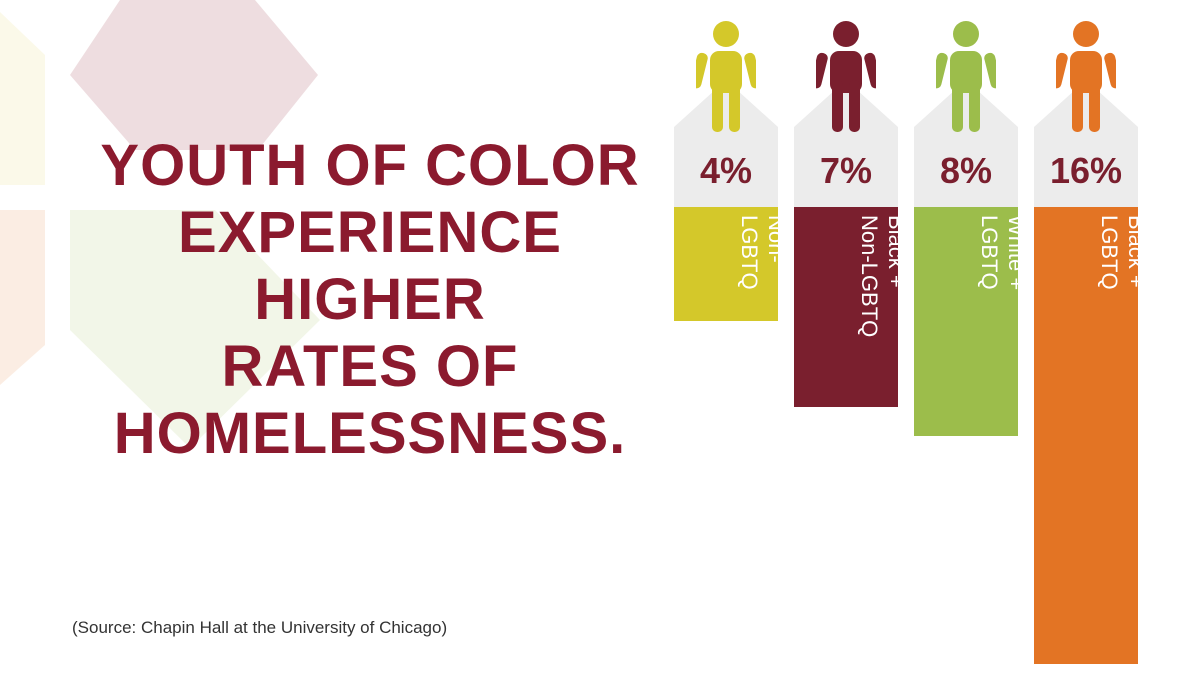  I want to click on value-label: 7%, so click(846, 170).